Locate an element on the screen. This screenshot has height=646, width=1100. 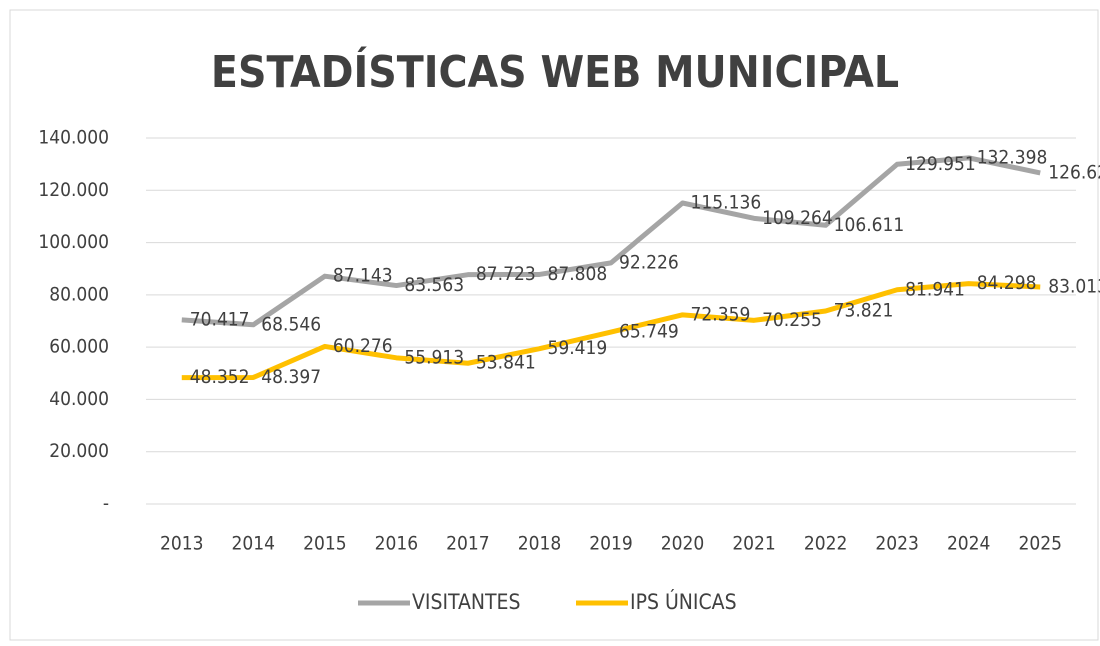
data-label: 84.298 is located at coordinates (1007, 283).